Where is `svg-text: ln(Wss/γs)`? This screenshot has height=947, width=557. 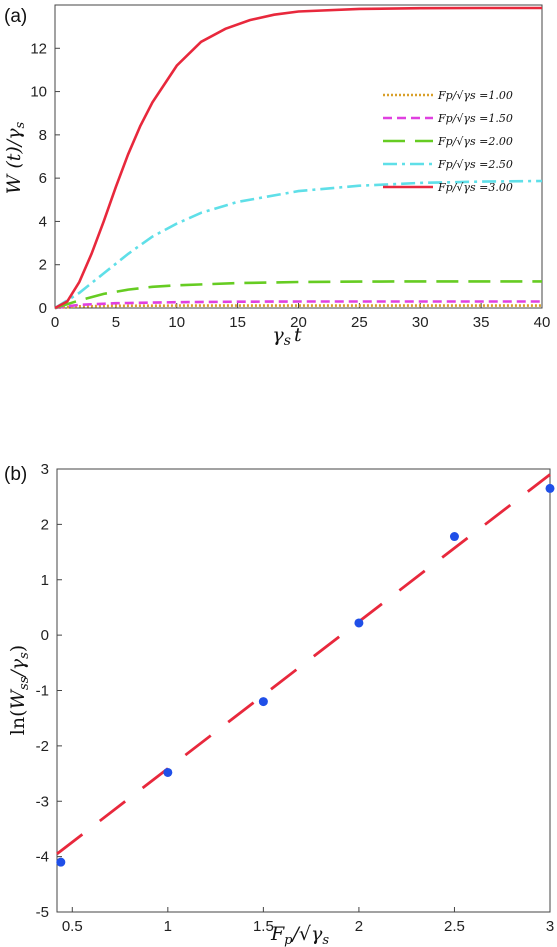
svg-text: ln(Wss/γs) is located at coordinates (19, 690).